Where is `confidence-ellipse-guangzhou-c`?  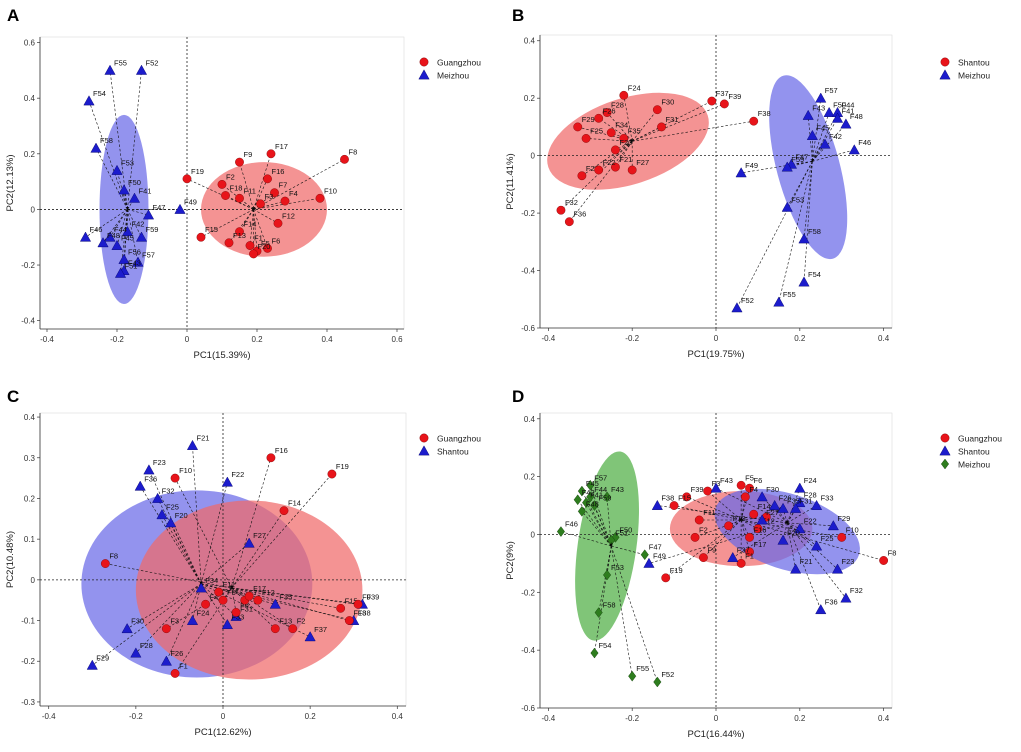 confidence-ellipse-guangzhou-c is located at coordinates (249, 590).